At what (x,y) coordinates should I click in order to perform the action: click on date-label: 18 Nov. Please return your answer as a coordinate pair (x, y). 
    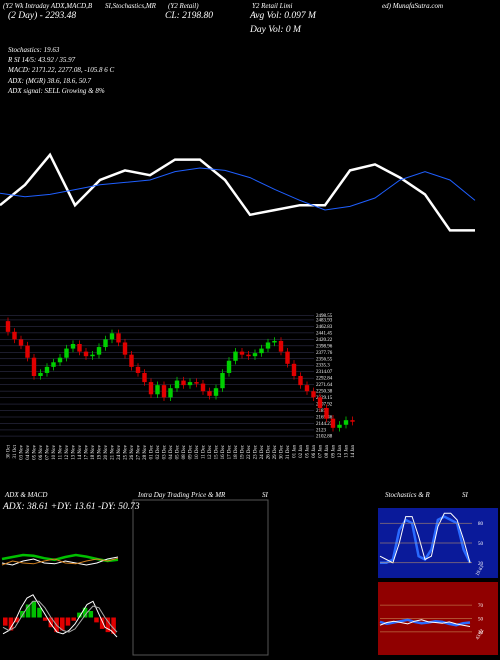
    Looking at the image, I should click on (93, 452).